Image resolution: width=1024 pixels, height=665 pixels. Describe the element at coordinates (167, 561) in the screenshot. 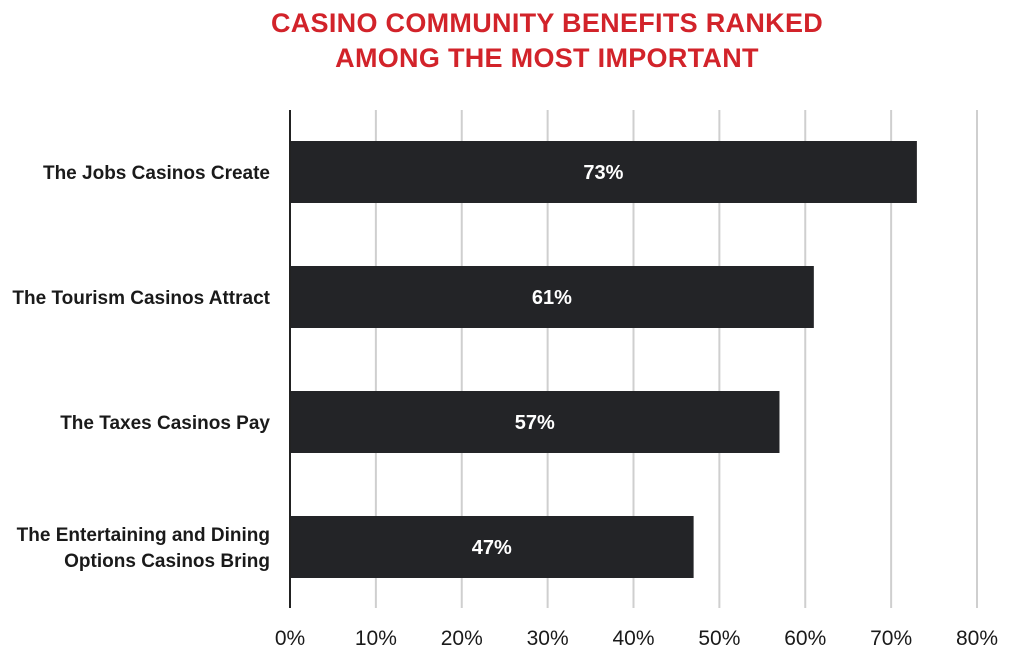

I see `category-label-4-line-2: Options Casinos Bring` at that location.